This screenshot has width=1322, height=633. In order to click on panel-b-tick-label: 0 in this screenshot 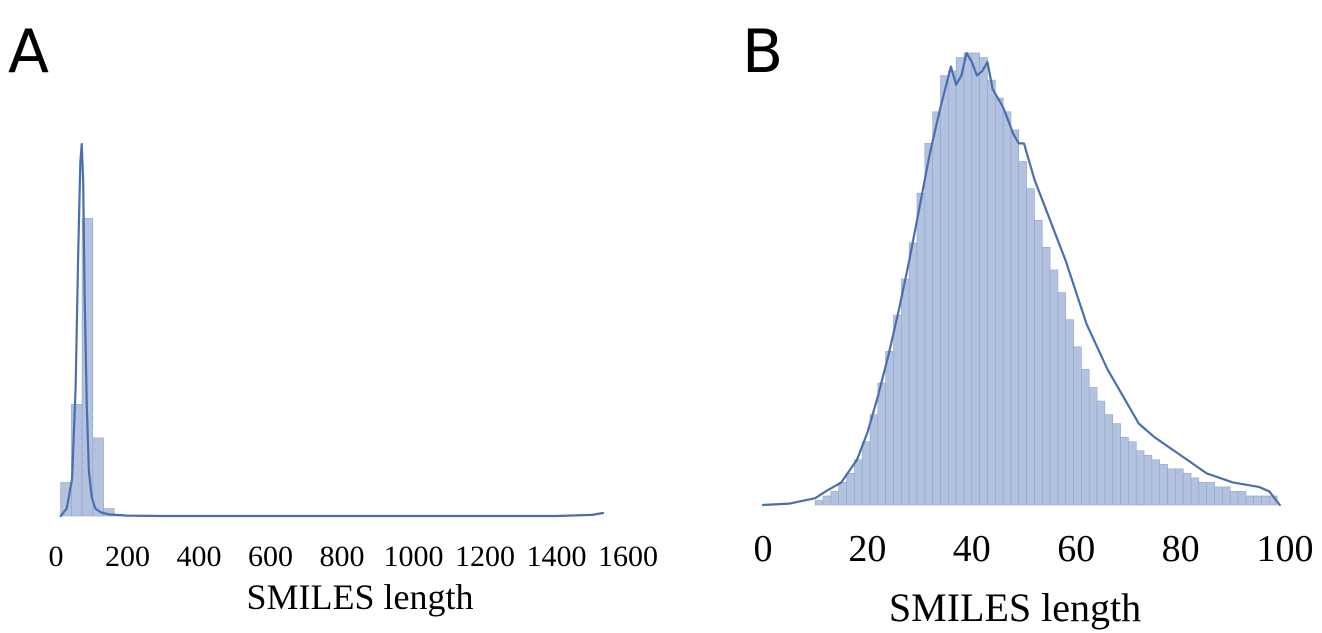, I will do `click(763, 549)`.